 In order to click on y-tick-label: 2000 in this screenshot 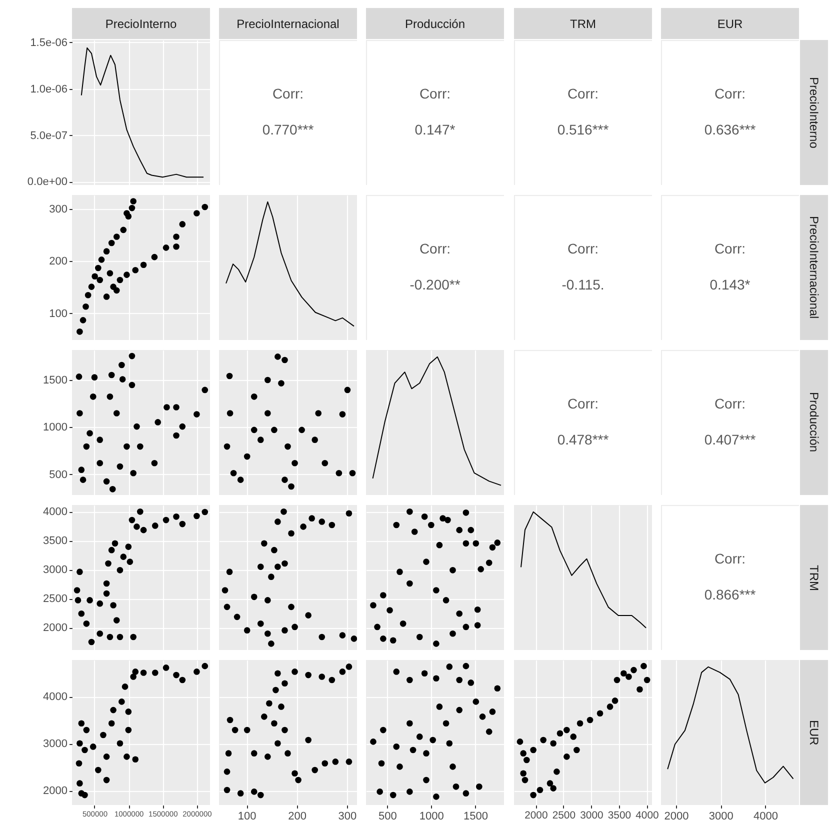, I will do `click(55, 628)`.